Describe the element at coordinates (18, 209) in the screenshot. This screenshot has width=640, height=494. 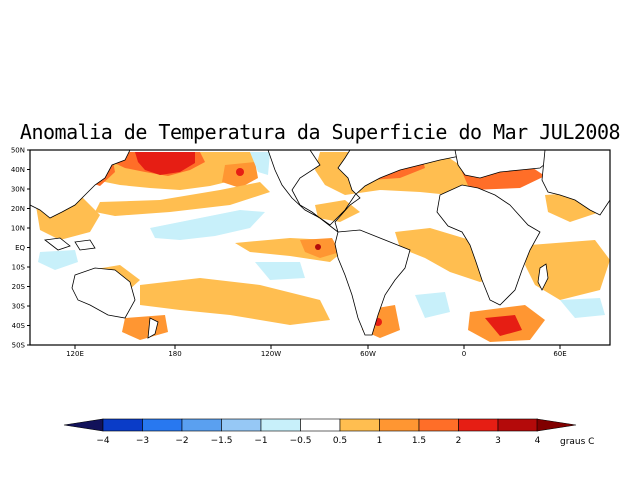
I see `lat-label-20n: 20N` at that location.